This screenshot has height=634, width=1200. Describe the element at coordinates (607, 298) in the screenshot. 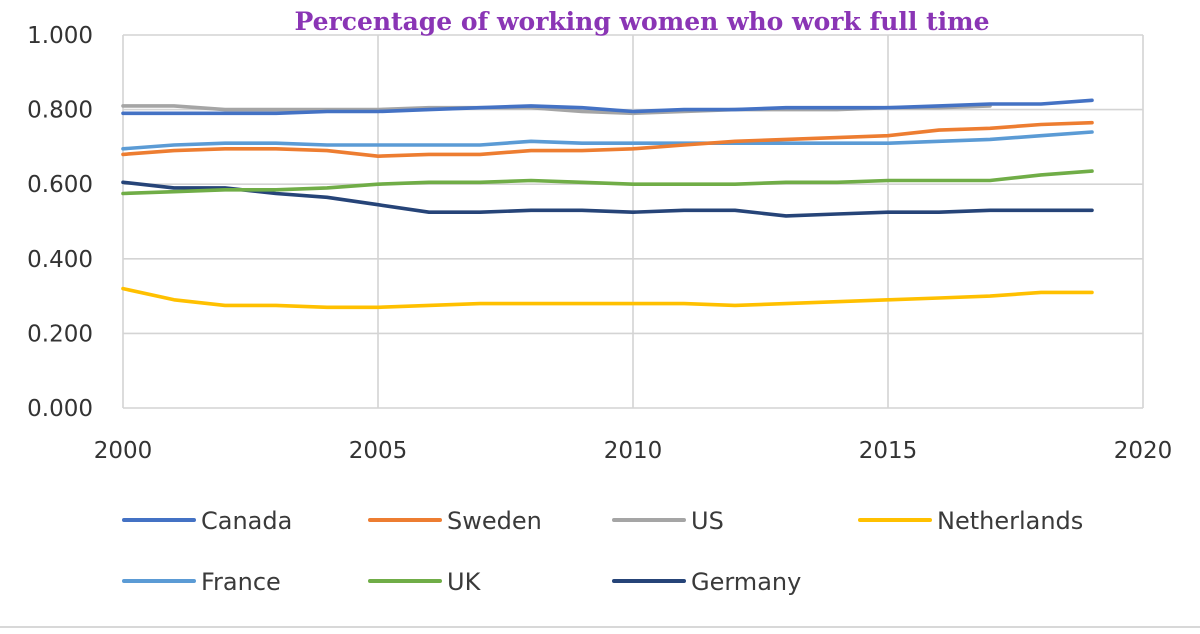

I see `series-line-netherlands` at that location.